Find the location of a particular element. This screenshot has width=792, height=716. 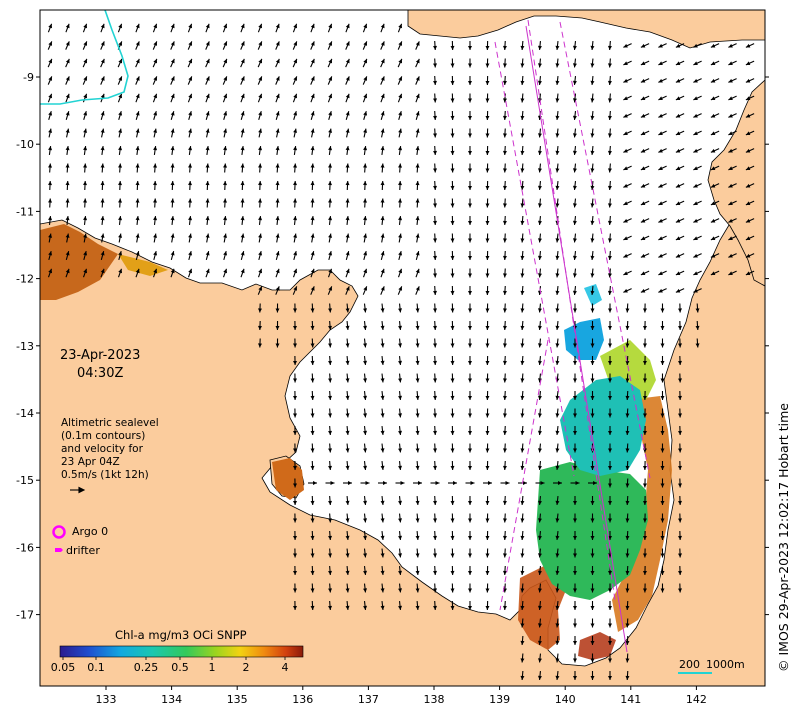

argo-label: Argo 0 is located at coordinates (90, 531).